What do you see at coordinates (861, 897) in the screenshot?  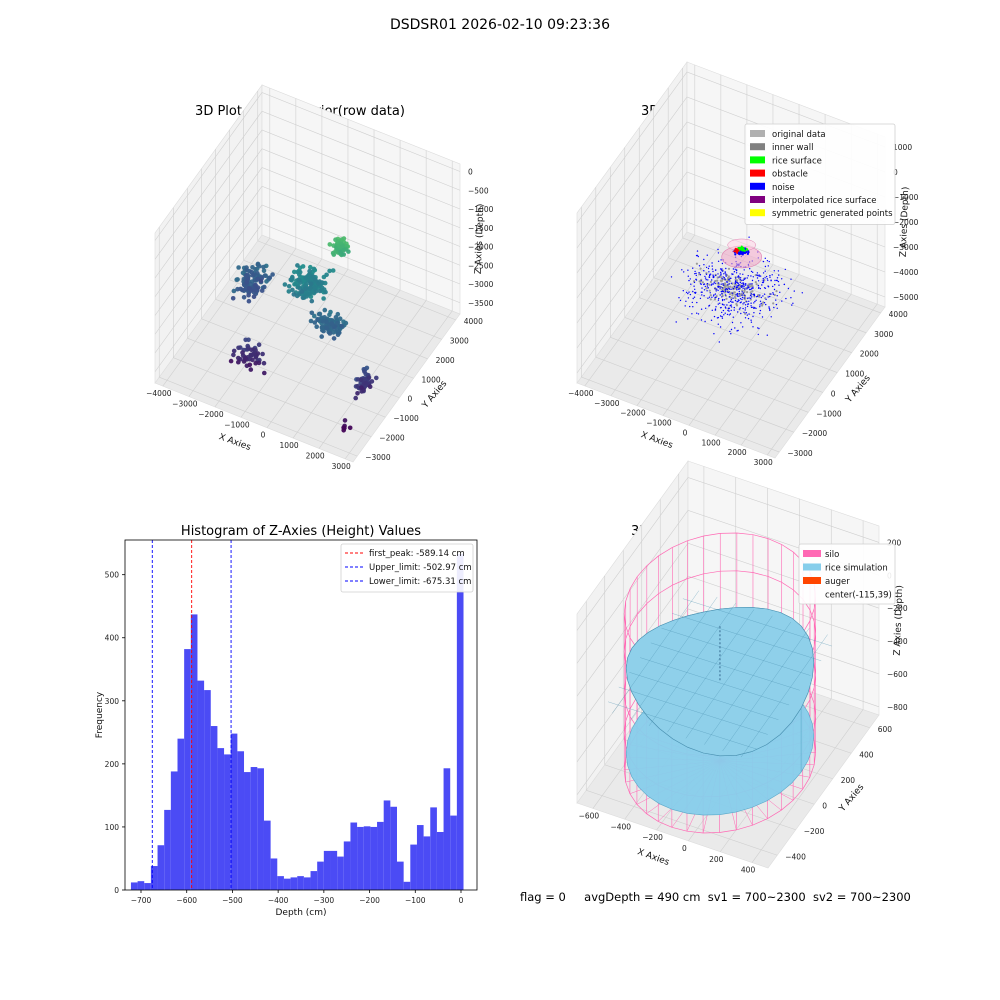 I see `status-sv2: sv2 = 700~2300` at bounding box center [861, 897].